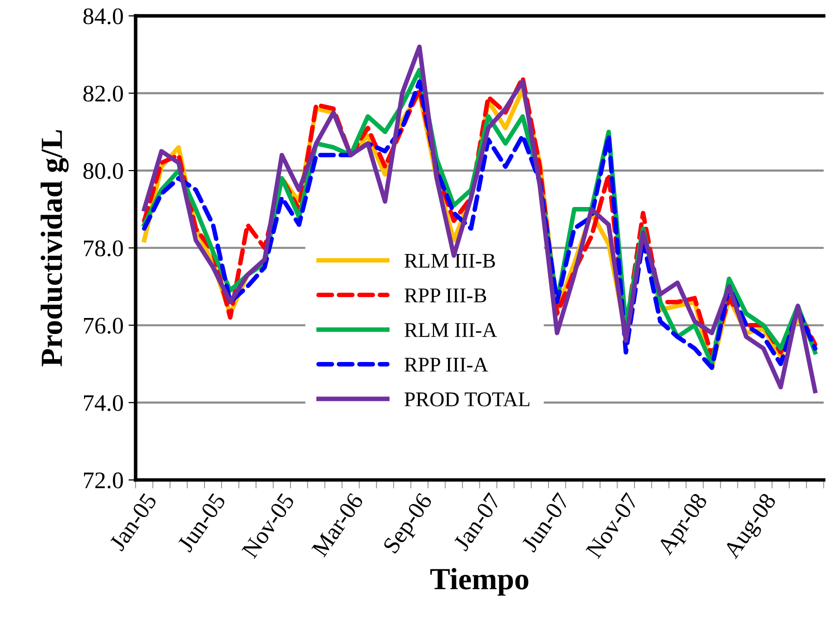 The height and width of the screenshot is (634, 832). Describe the element at coordinates (103, 94) in the screenshot. I see `y-tick-label: 82.0` at that location.